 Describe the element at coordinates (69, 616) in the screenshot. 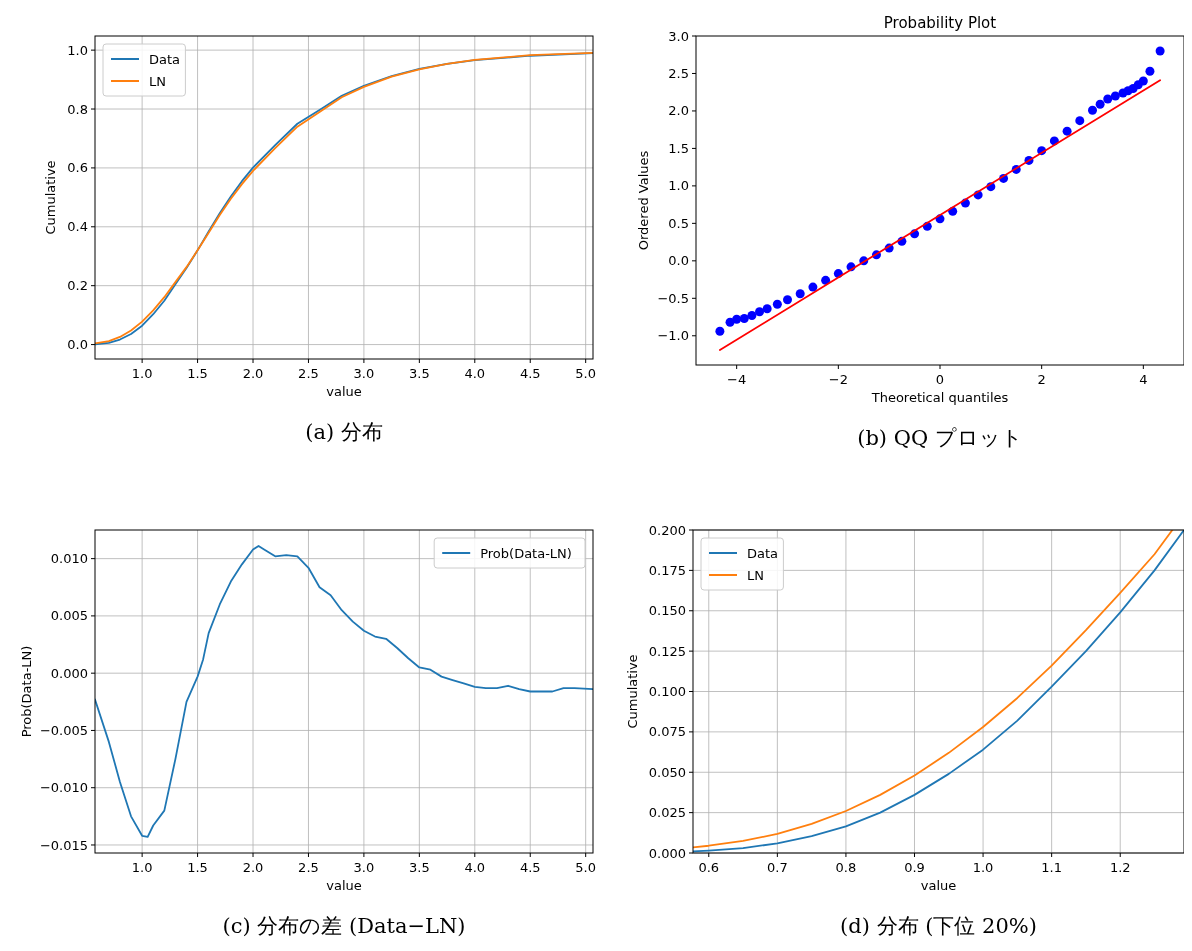

I see `y-tick-label: 0.005` at that location.